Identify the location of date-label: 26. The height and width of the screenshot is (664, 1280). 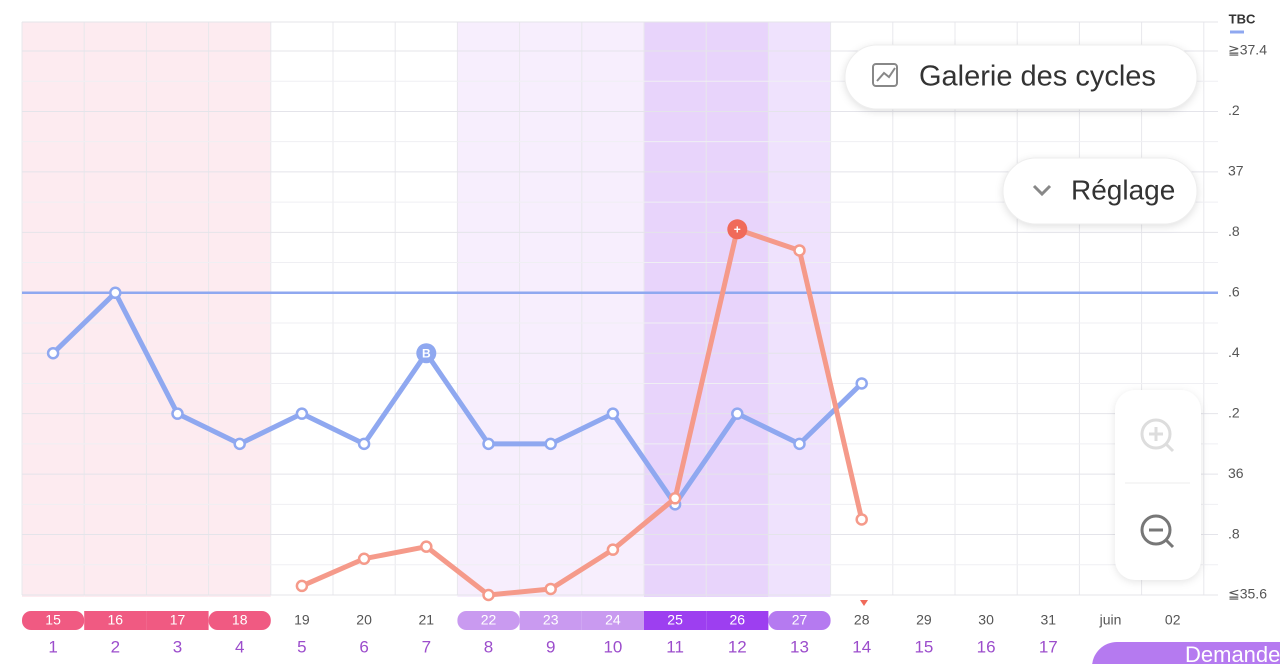
(738, 620).